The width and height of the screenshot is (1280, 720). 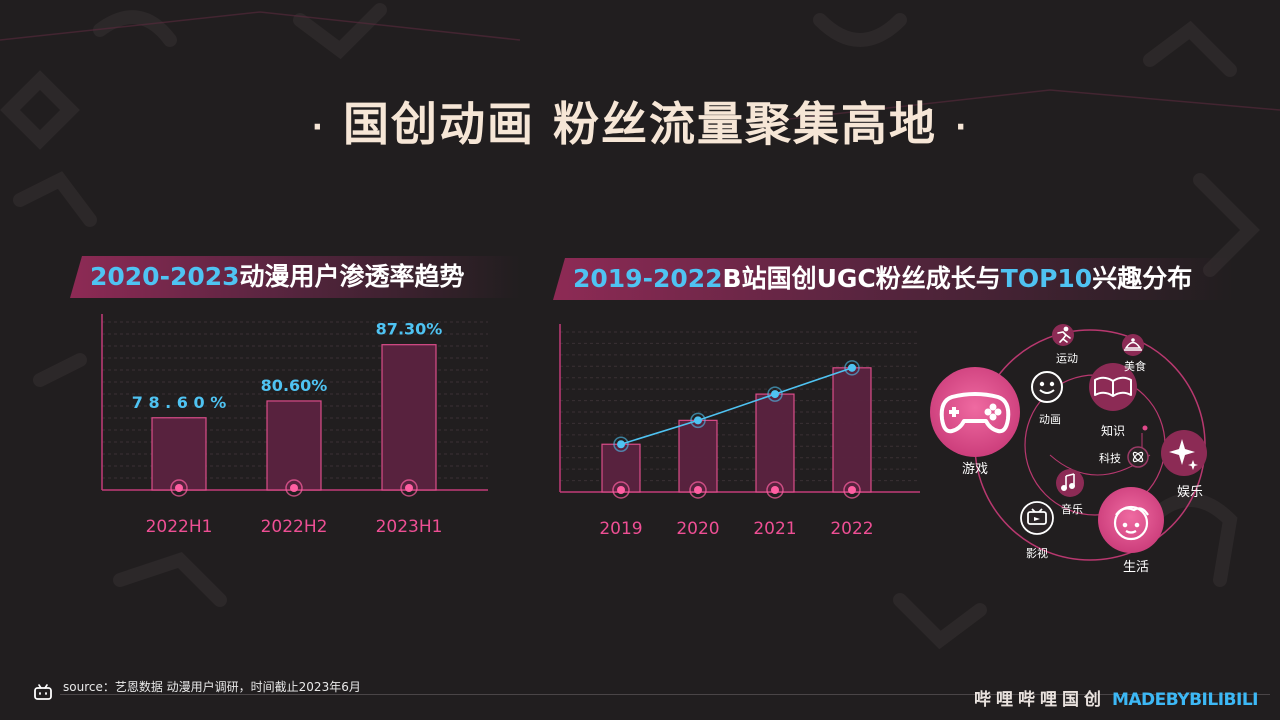 I want to click on interest-label-life: 生活, so click(x=1136, y=567).